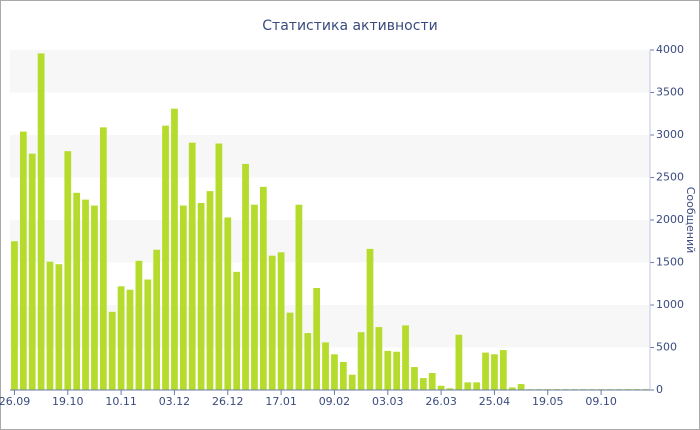 The width and height of the screenshot is (700, 430). What do you see at coordinates (441, 401) in the screenshot?
I see `x-tick-label: 26.03` at bounding box center [441, 401].